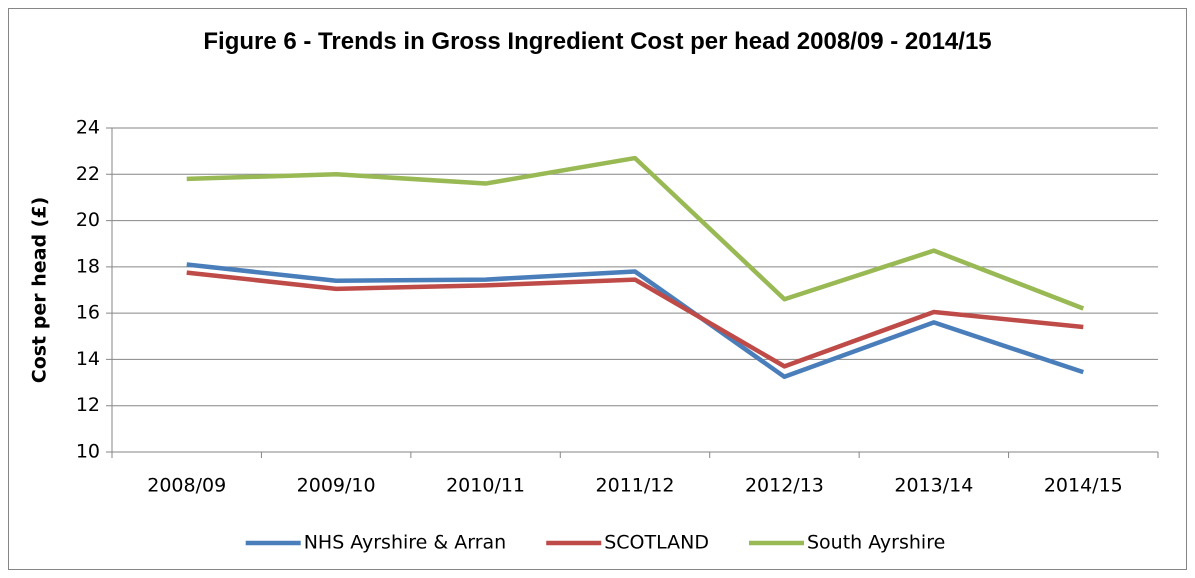  Describe the element at coordinates (485, 486) in the screenshot. I see `x-tick-label: 2010/11` at that location.